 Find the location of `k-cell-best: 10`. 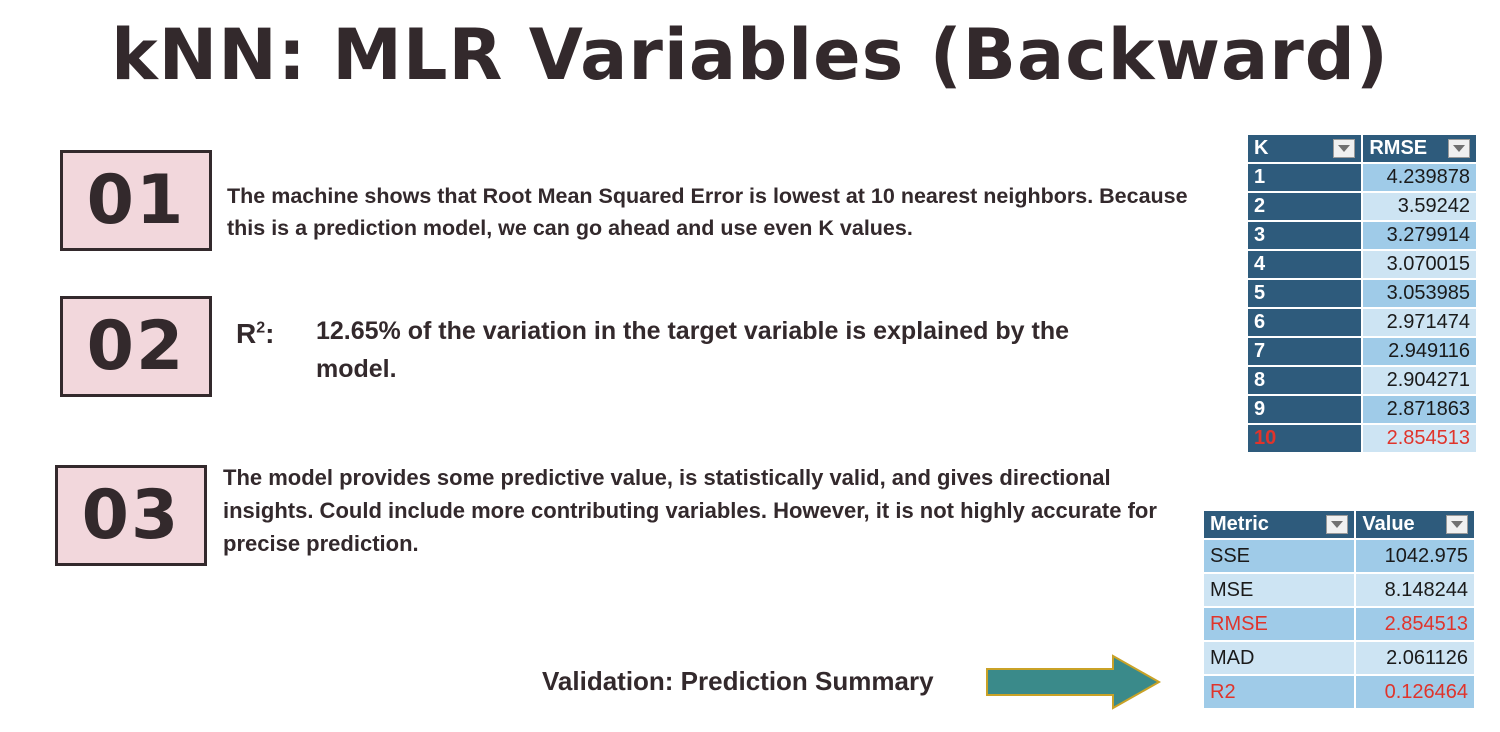

k-cell-best: 10 is located at coordinates (1304, 438).